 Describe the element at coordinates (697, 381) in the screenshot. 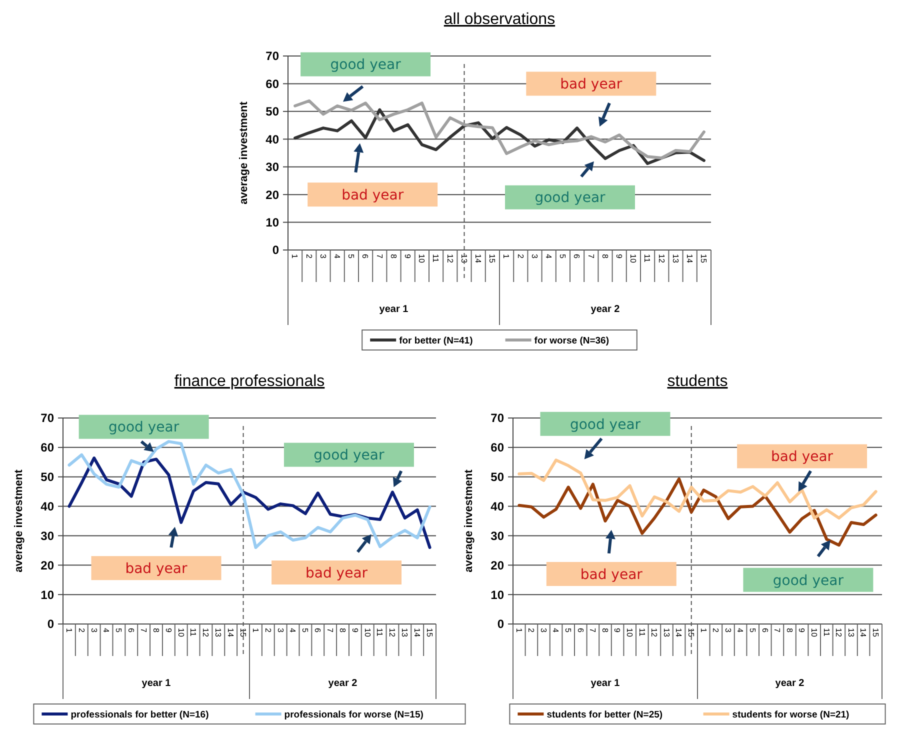

I see `chart-title: students` at that location.